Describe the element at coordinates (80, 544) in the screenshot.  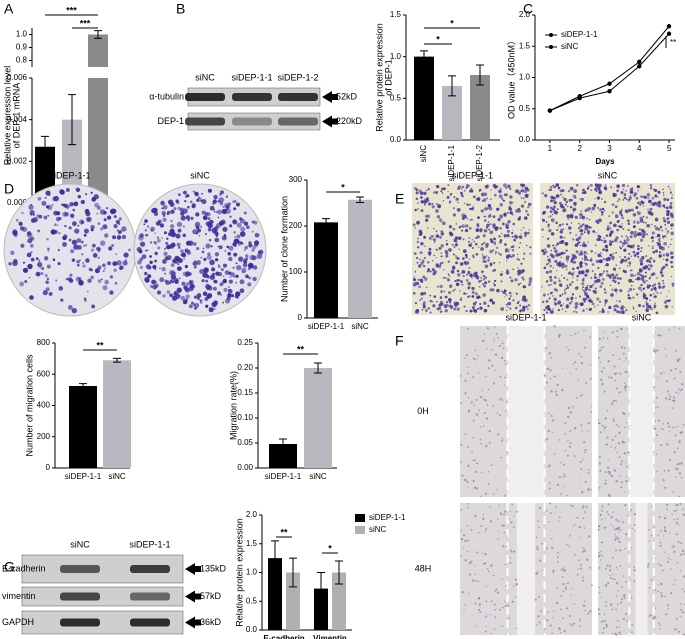
I see `lane-label: siNC` at that location.